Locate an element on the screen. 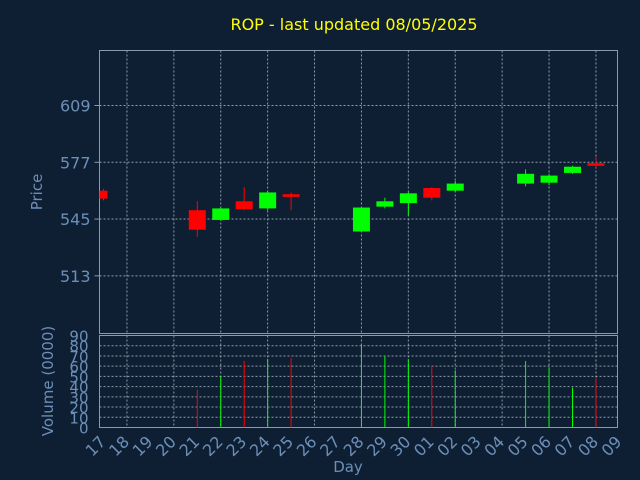 The image size is (640, 480). price-y-ticks: 513 545 577 609 is located at coordinates (80, 191).